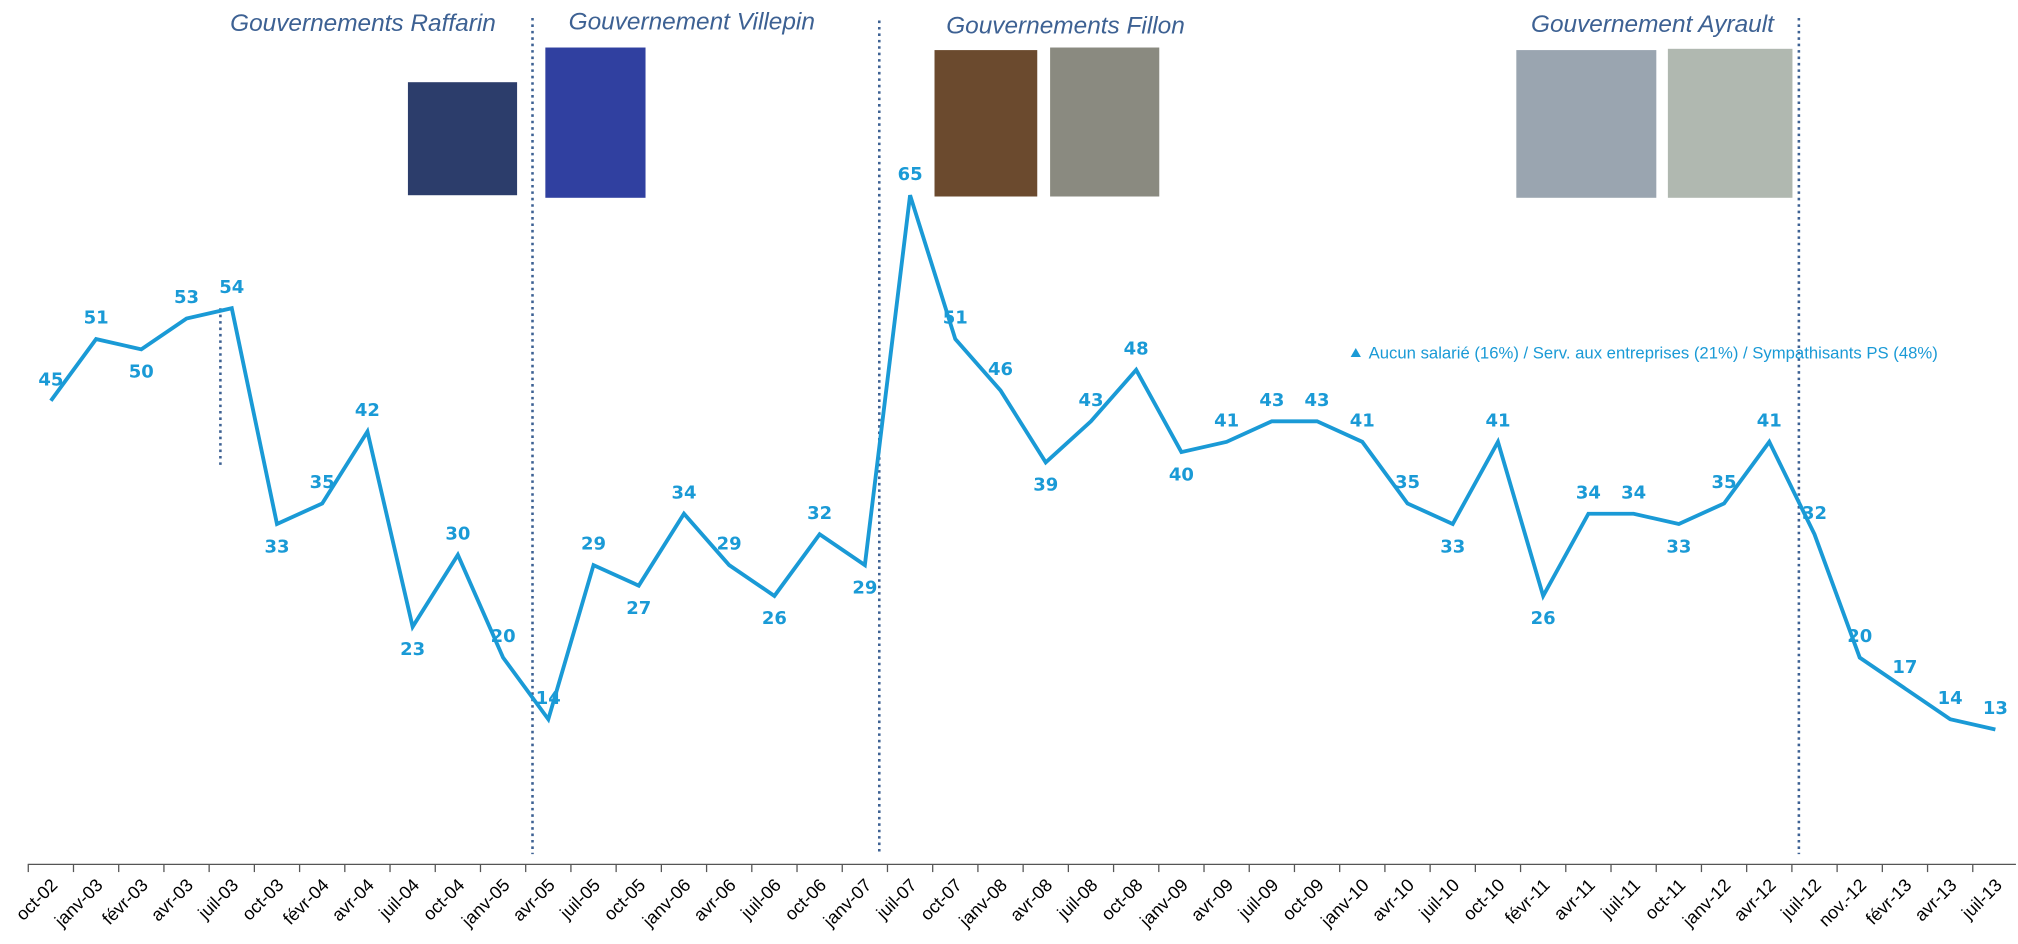 The height and width of the screenshot is (944, 2018). I want to click on x-tick-label: juil-10, so click(1439, 899).